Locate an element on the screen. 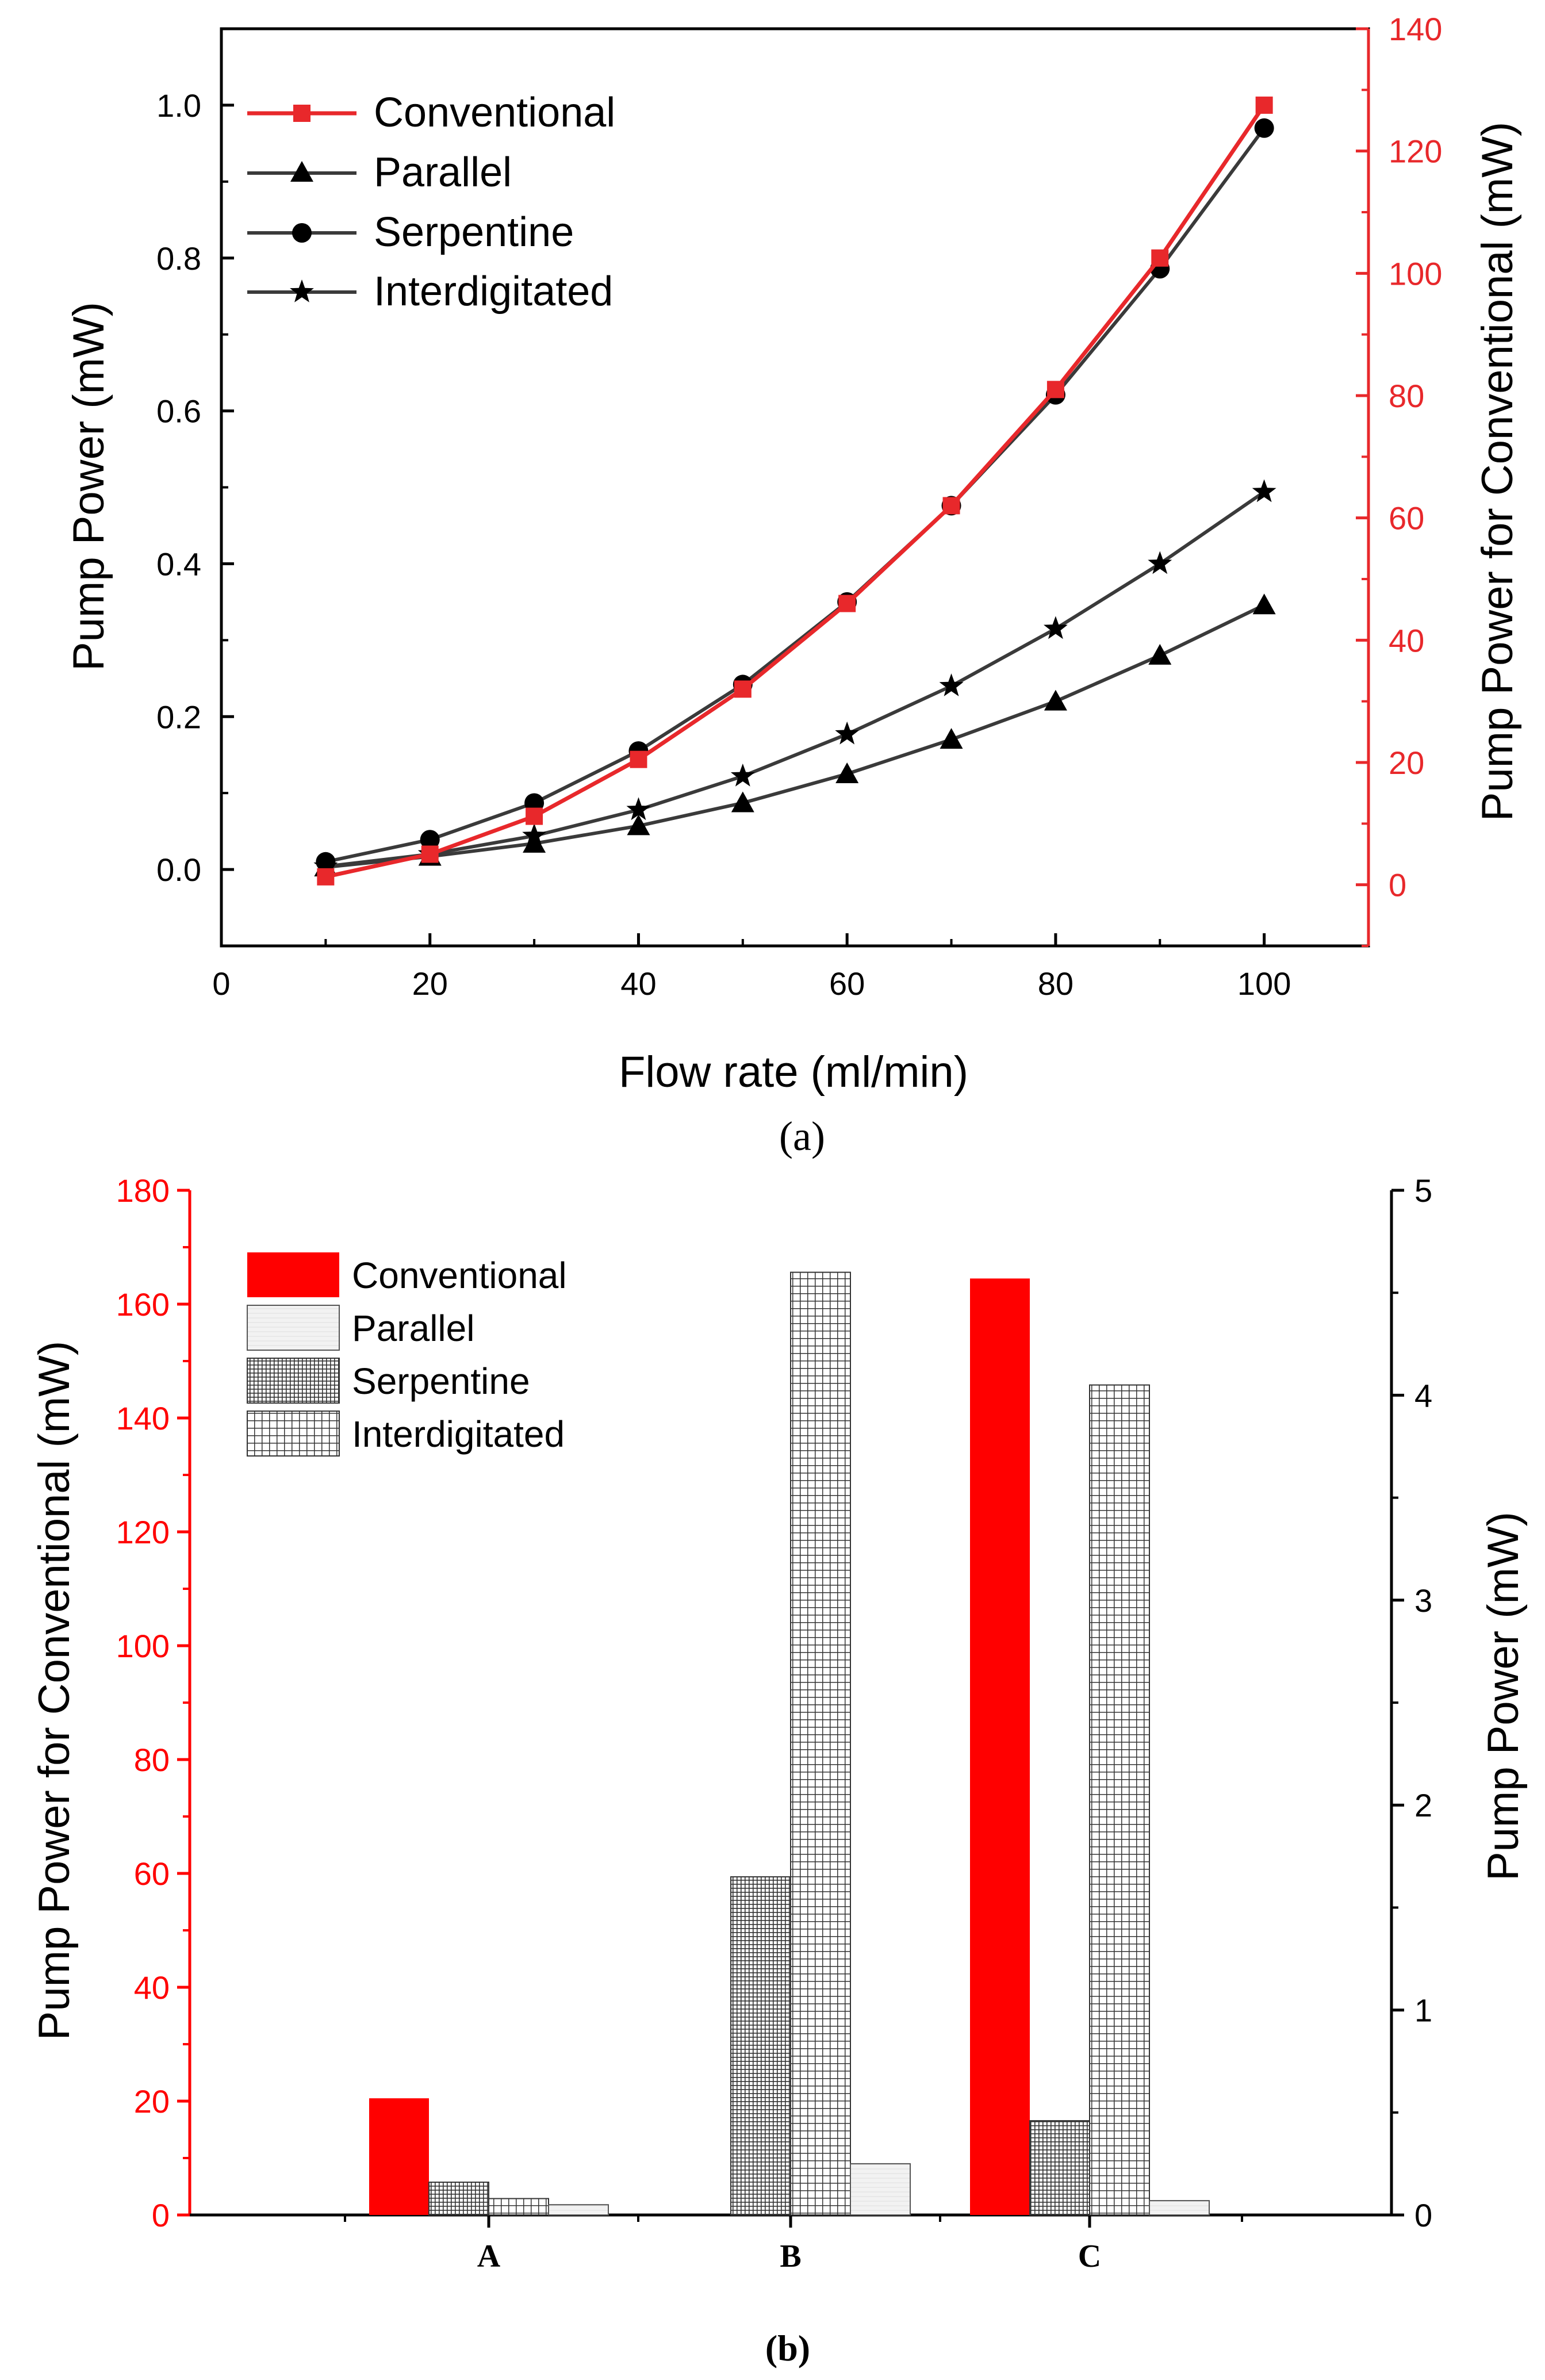 This screenshot has width=1545, height=2380. y-tick-label: 20 is located at coordinates (152, 2101).